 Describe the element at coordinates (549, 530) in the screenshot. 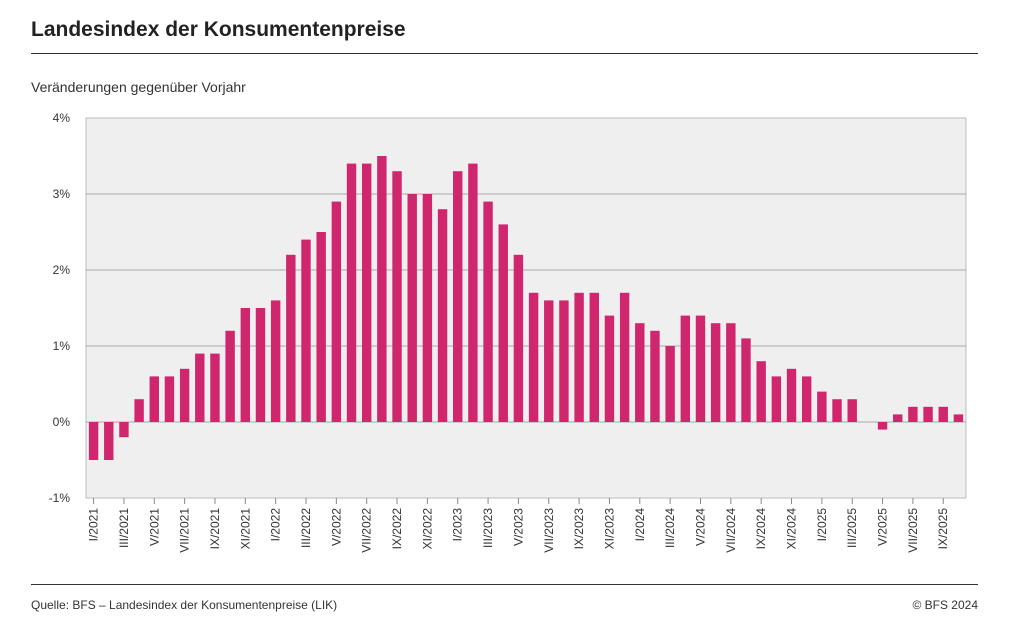

I see `x-tick-label: VII/2023` at that location.